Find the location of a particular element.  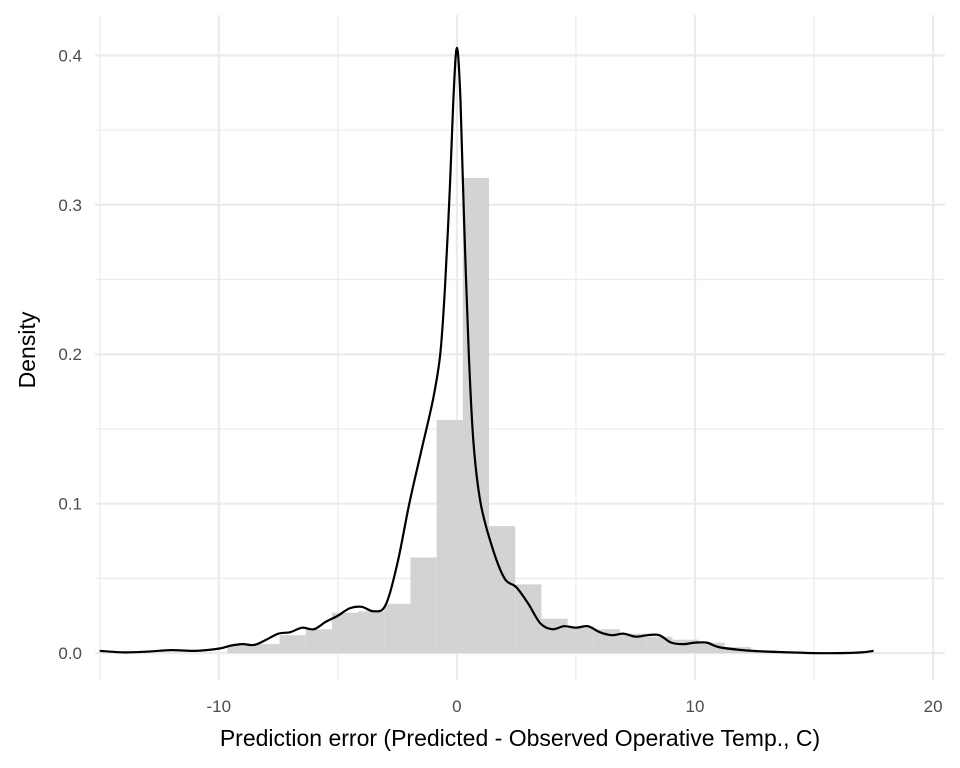

y-axis-tick-labels: 0.0 0.1 0.2 0.3 0.4 is located at coordinates (70, 354).